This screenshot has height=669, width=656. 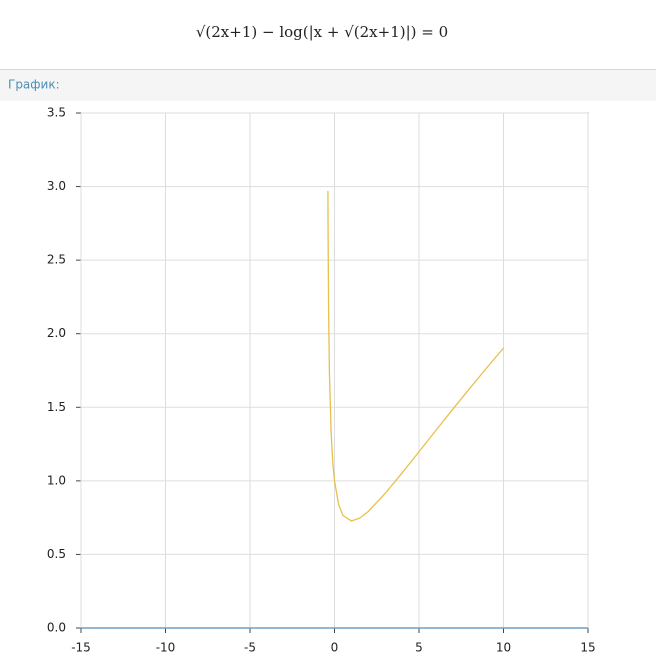 I want to click on y-tick-label: 1.5, so click(x=56, y=407).